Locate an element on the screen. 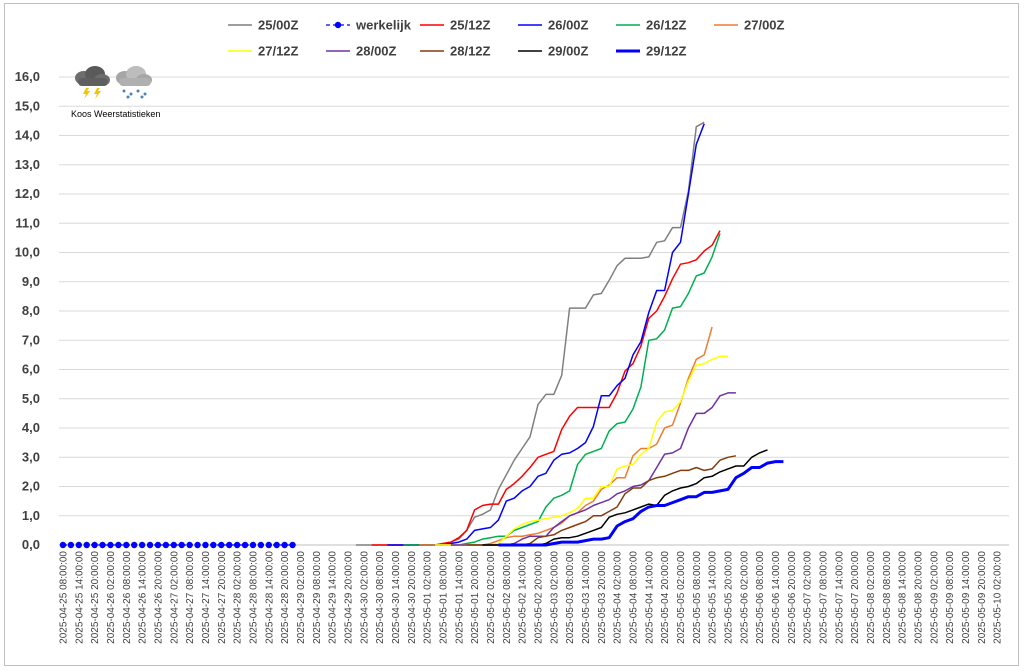 Image resolution: width=1024 pixels, height=671 pixels. x-tick-label: 2025-04-28 02:00:00 is located at coordinates (238, 597).